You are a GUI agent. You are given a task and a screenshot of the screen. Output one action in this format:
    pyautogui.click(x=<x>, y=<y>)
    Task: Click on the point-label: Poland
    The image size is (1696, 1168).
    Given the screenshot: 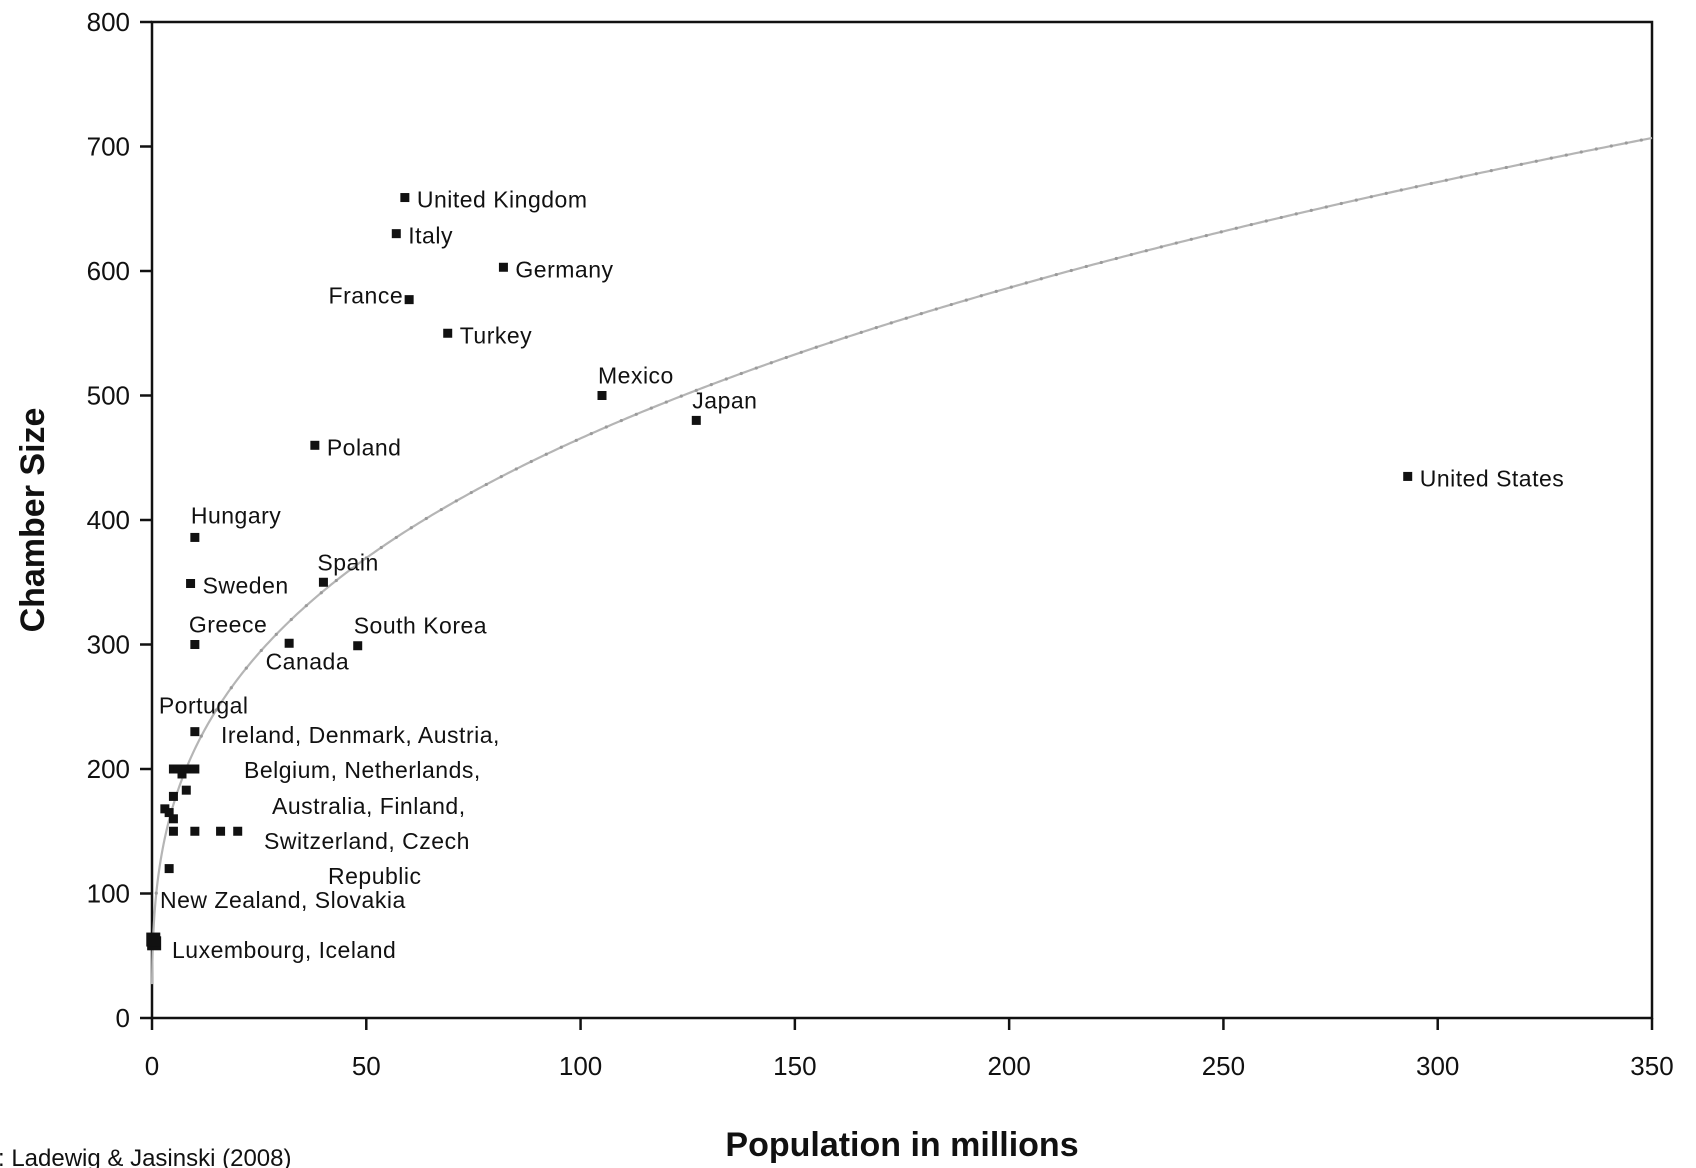 What is the action you would take?
    pyautogui.click(x=364, y=447)
    